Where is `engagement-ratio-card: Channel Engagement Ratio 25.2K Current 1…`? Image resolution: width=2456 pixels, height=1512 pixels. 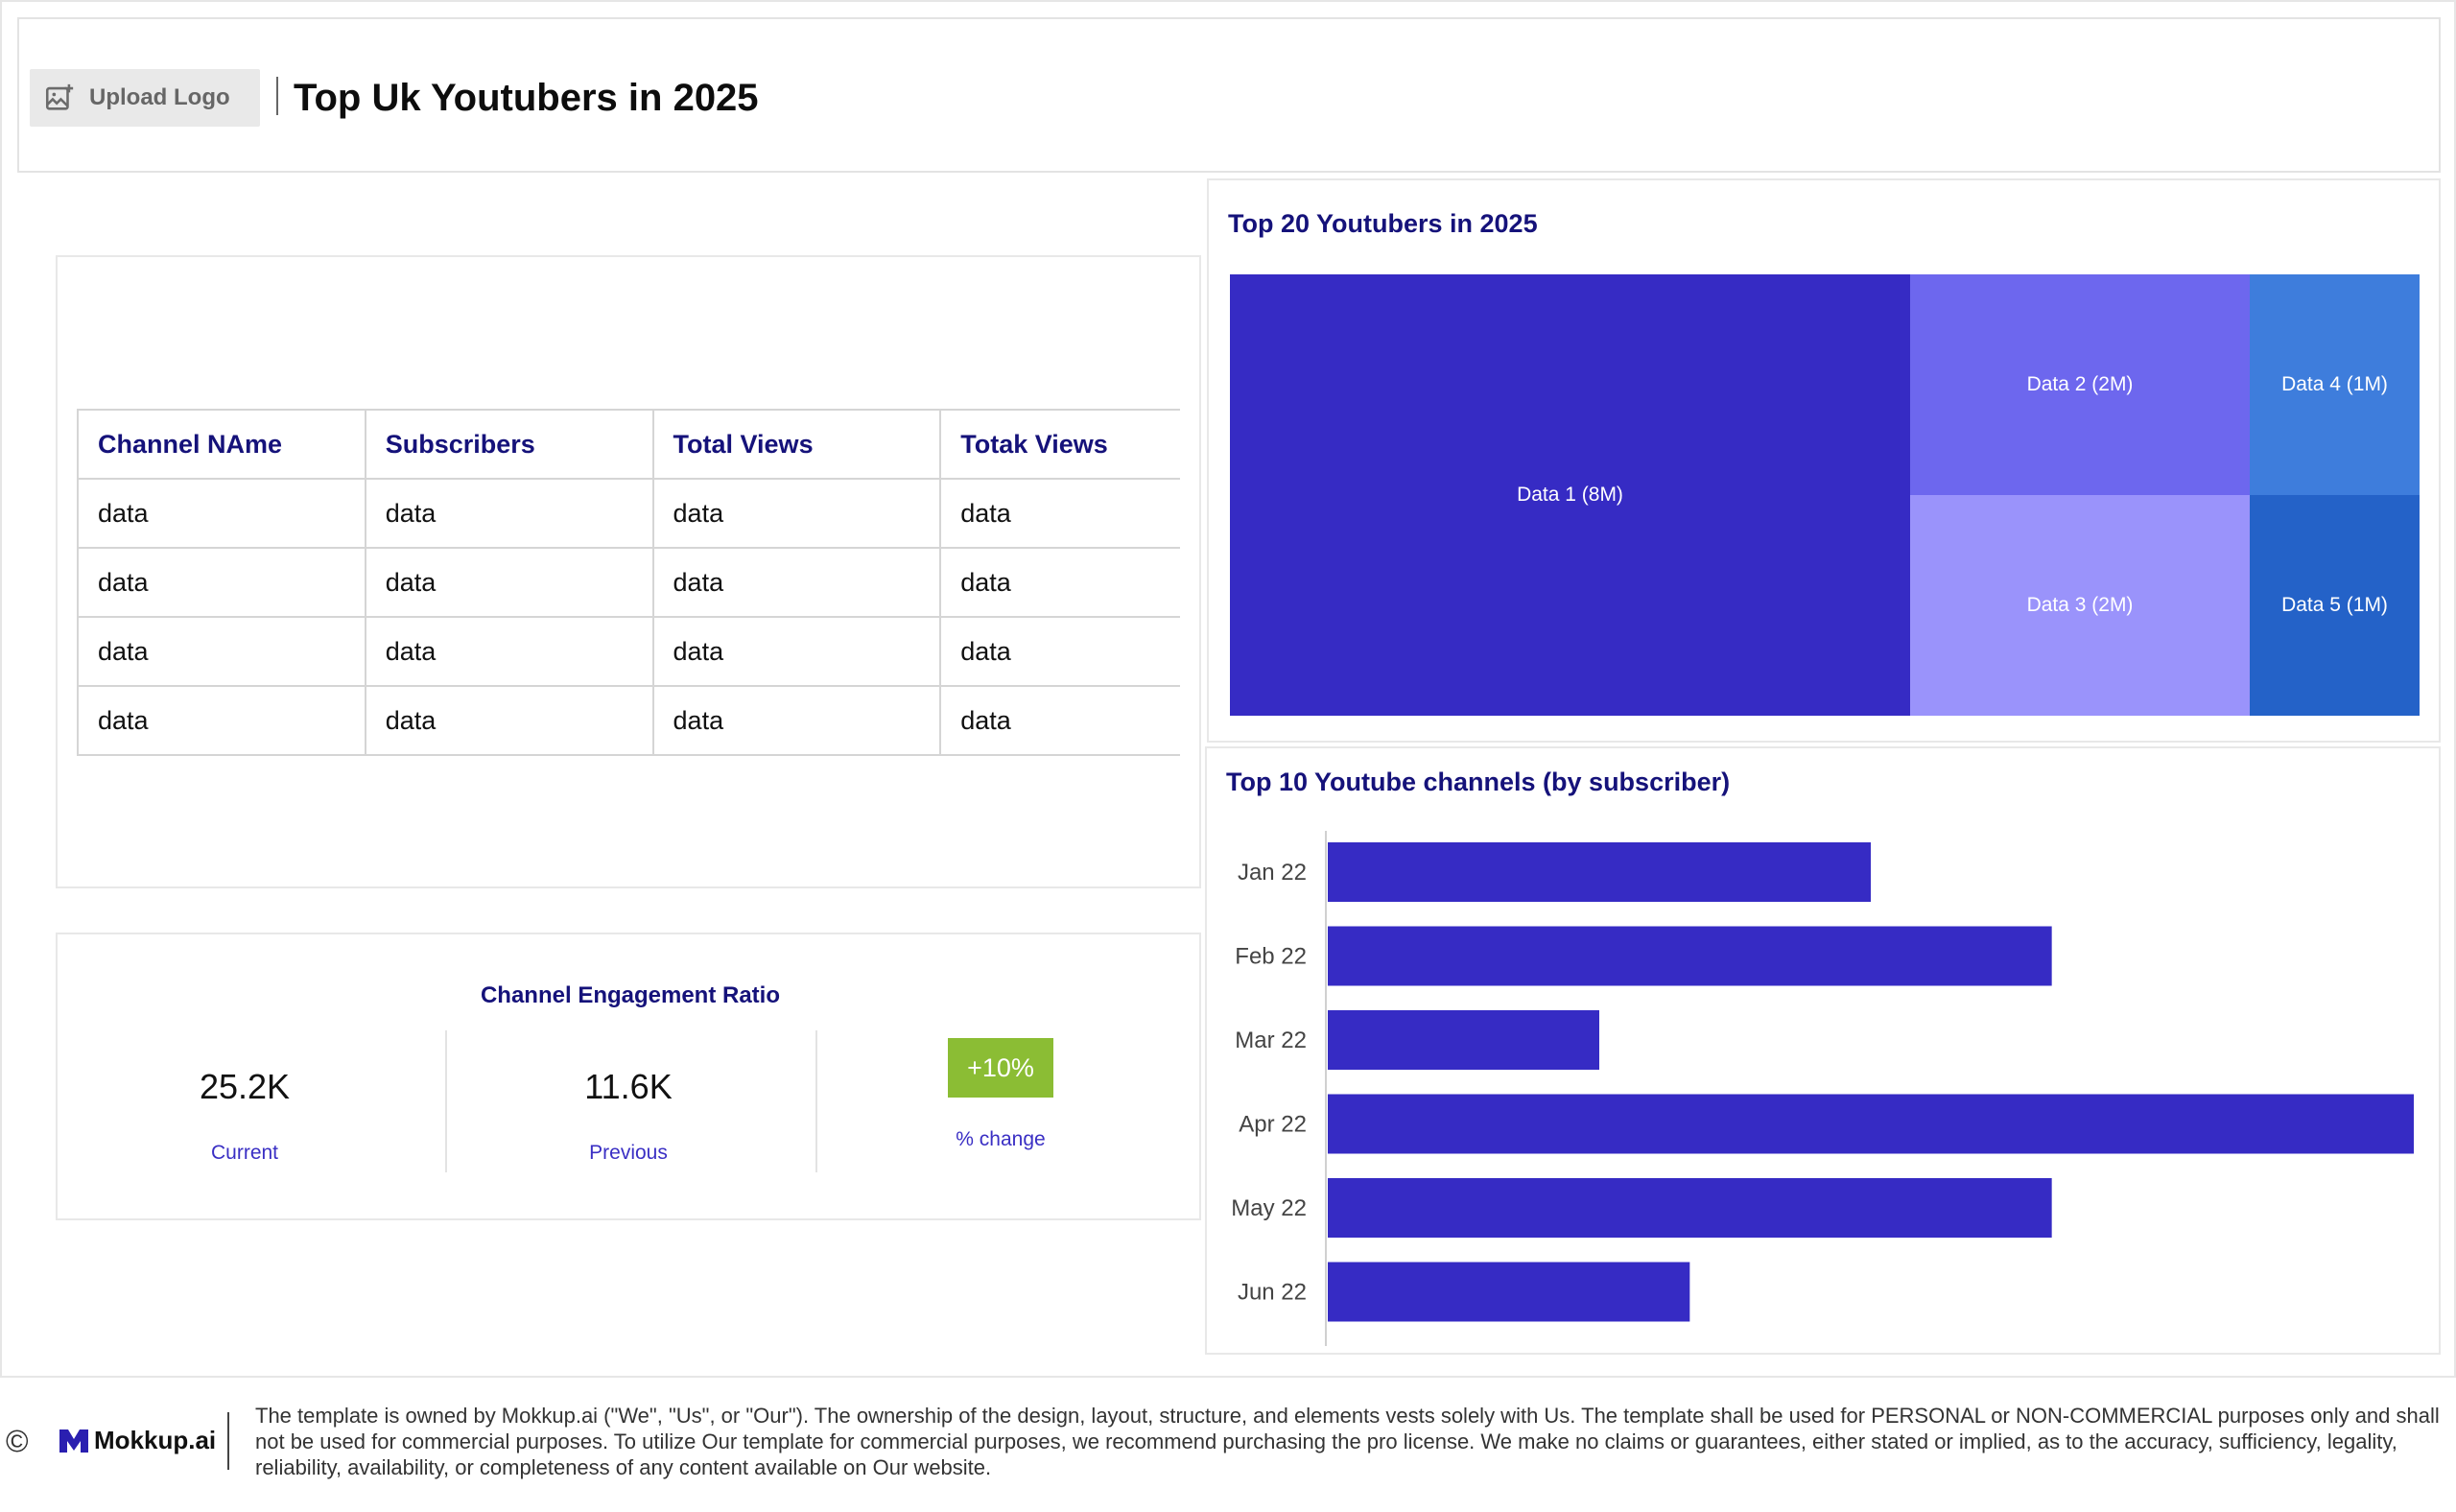
engagement-ratio-card: Channel Engagement Ratio 25.2K Current 1… is located at coordinates (628, 1076).